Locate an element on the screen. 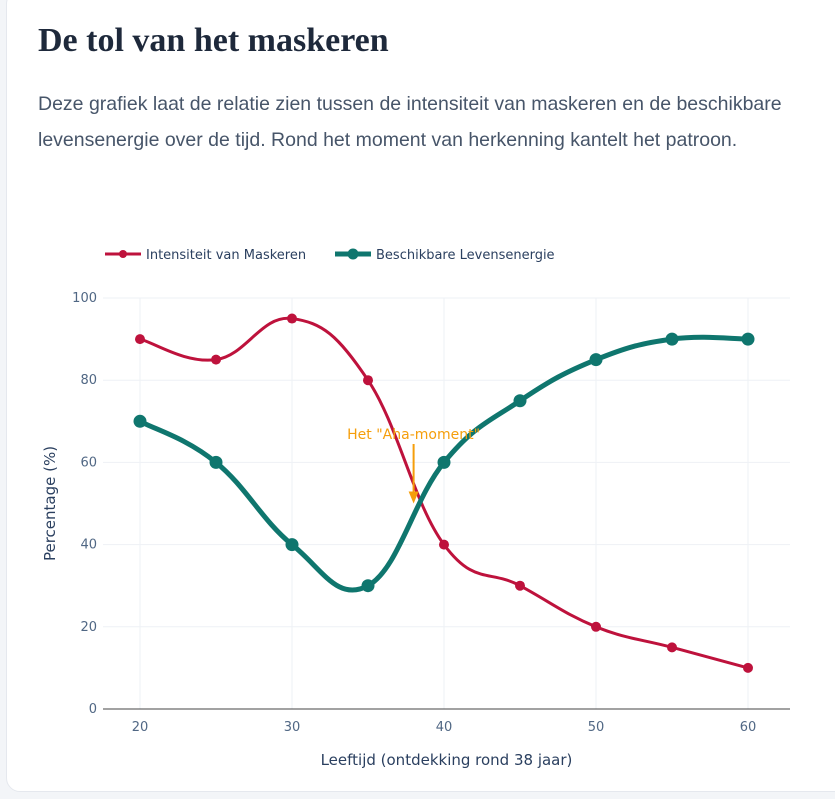 Image resolution: width=835 pixels, height=799 pixels. x-tick-label: 30 is located at coordinates (292, 727).